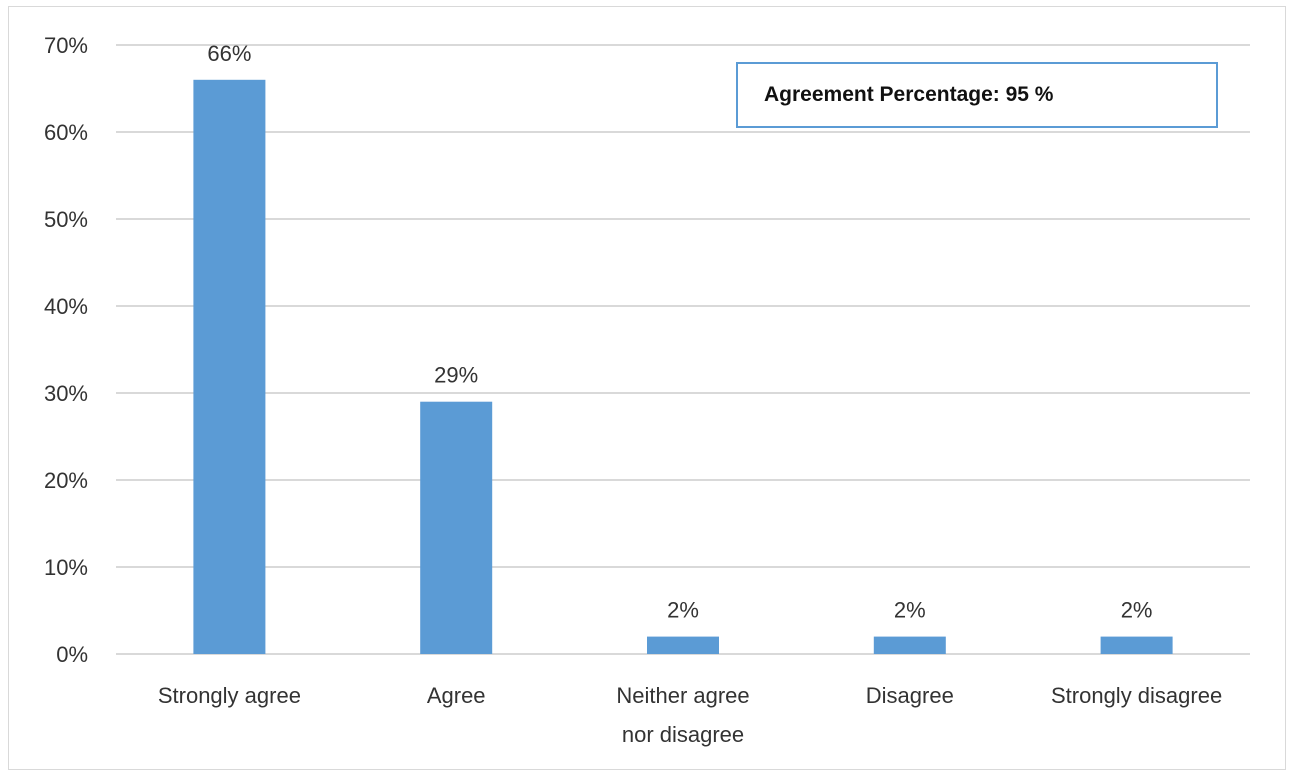  What do you see at coordinates (909, 94) in the screenshot?
I see `agreement-percentage-text: Agreement Percentage: 95 %` at bounding box center [909, 94].